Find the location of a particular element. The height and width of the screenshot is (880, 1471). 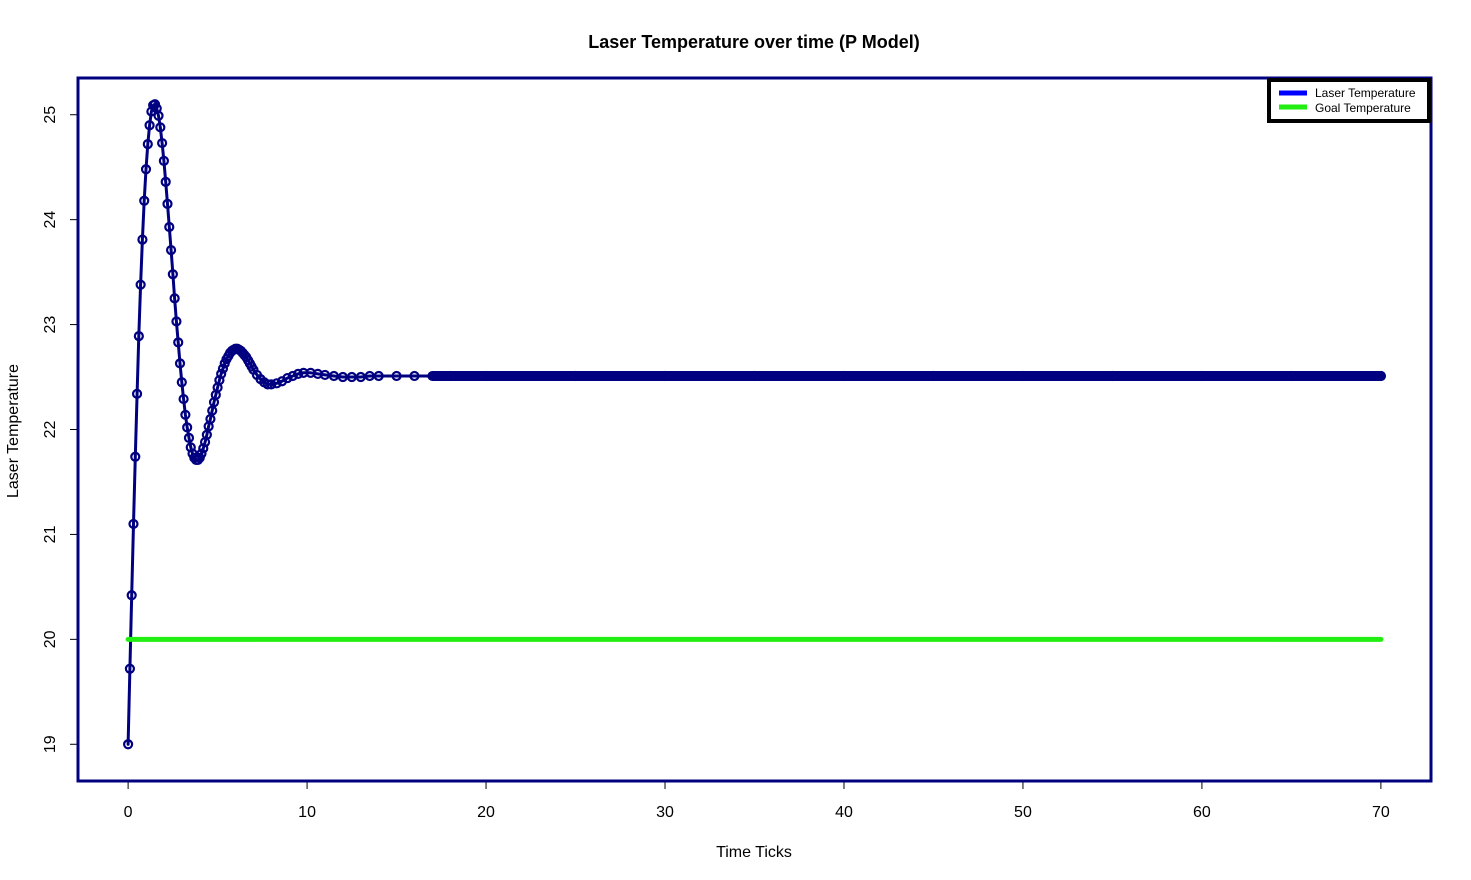

x-tick-label: 60 is located at coordinates (1202, 812).